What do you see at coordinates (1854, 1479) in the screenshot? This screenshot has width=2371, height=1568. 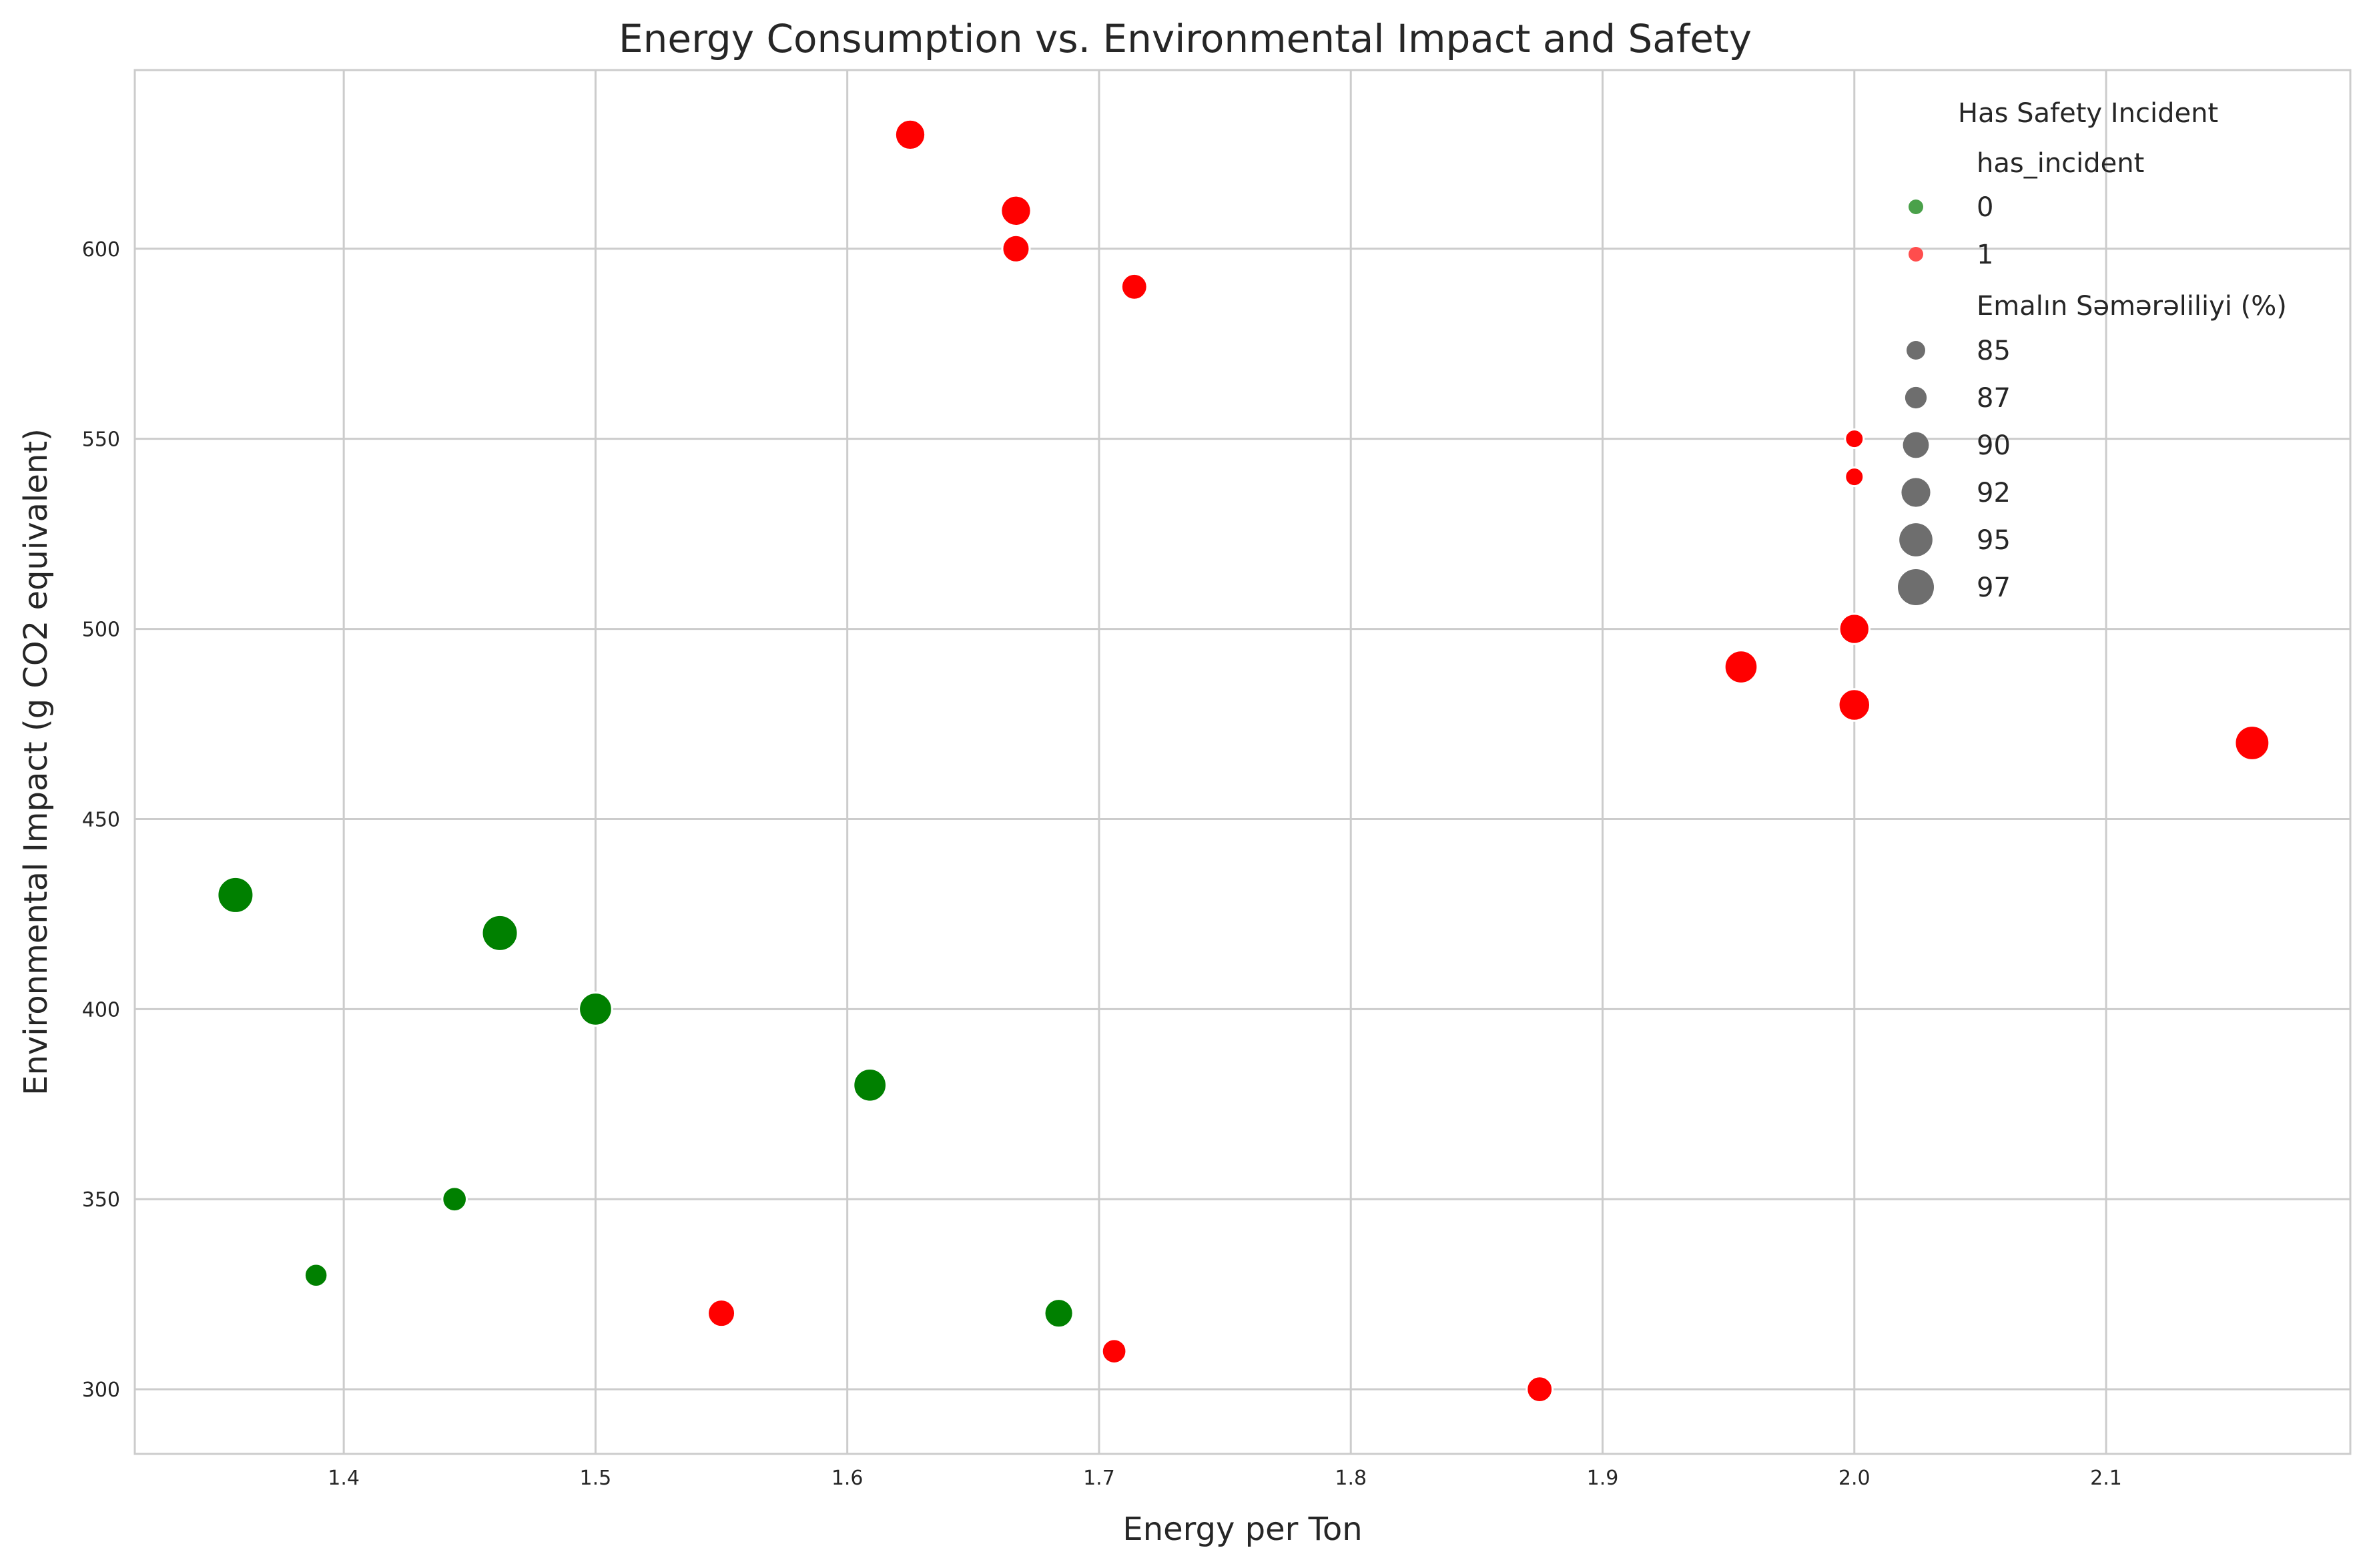 I see `x-tick-label: 2.0` at bounding box center [1854, 1479].